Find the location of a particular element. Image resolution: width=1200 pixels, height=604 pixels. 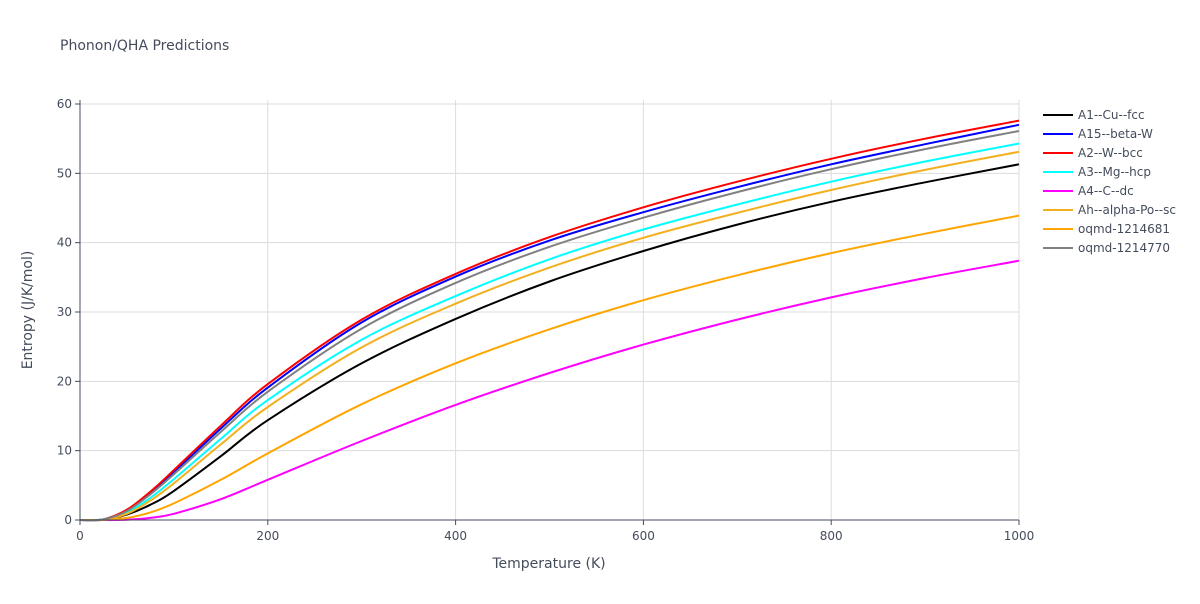

y-tick-label: 60 is located at coordinates (64, 104).